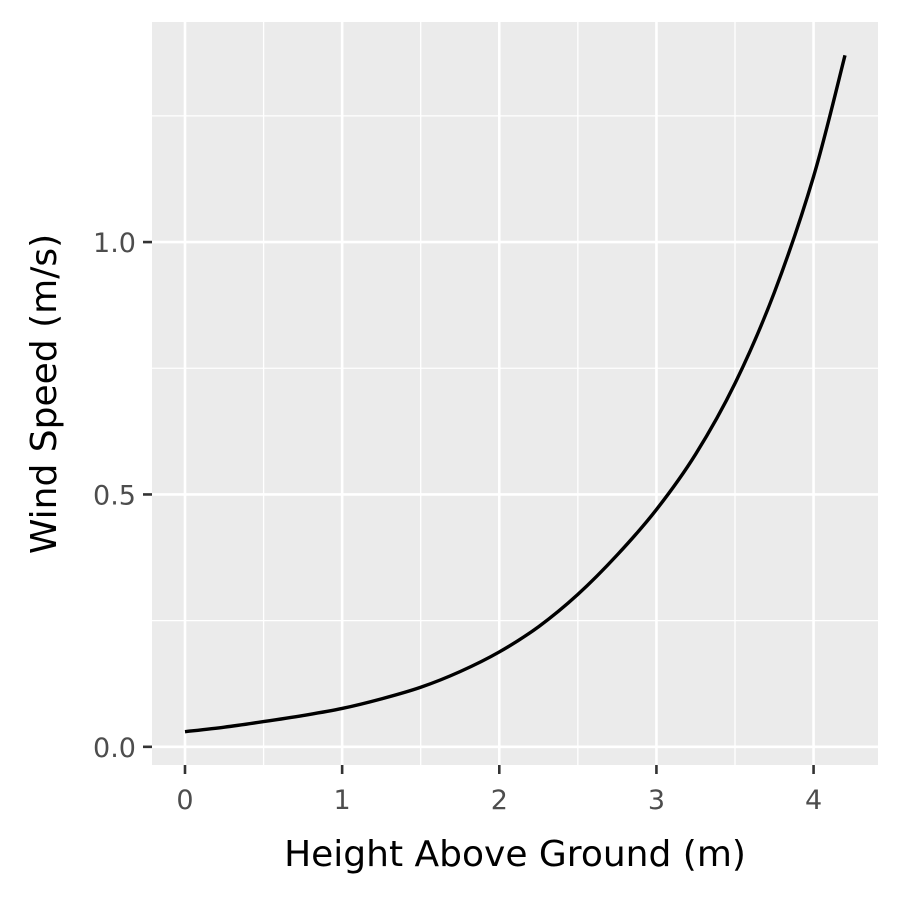 The height and width of the screenshot is (900, 900). Describe the element at coordinates (114, 495) in the screenshot. I see `y-tick-label: 0.5` at that location.